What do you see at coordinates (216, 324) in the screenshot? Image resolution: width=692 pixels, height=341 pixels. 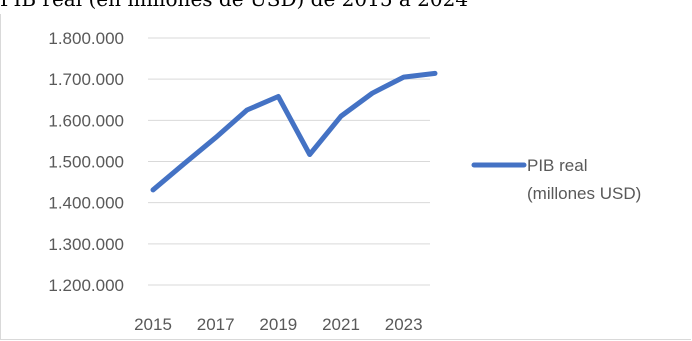 I see `x-tick-label: 2017` at bounding box center [216, 324].